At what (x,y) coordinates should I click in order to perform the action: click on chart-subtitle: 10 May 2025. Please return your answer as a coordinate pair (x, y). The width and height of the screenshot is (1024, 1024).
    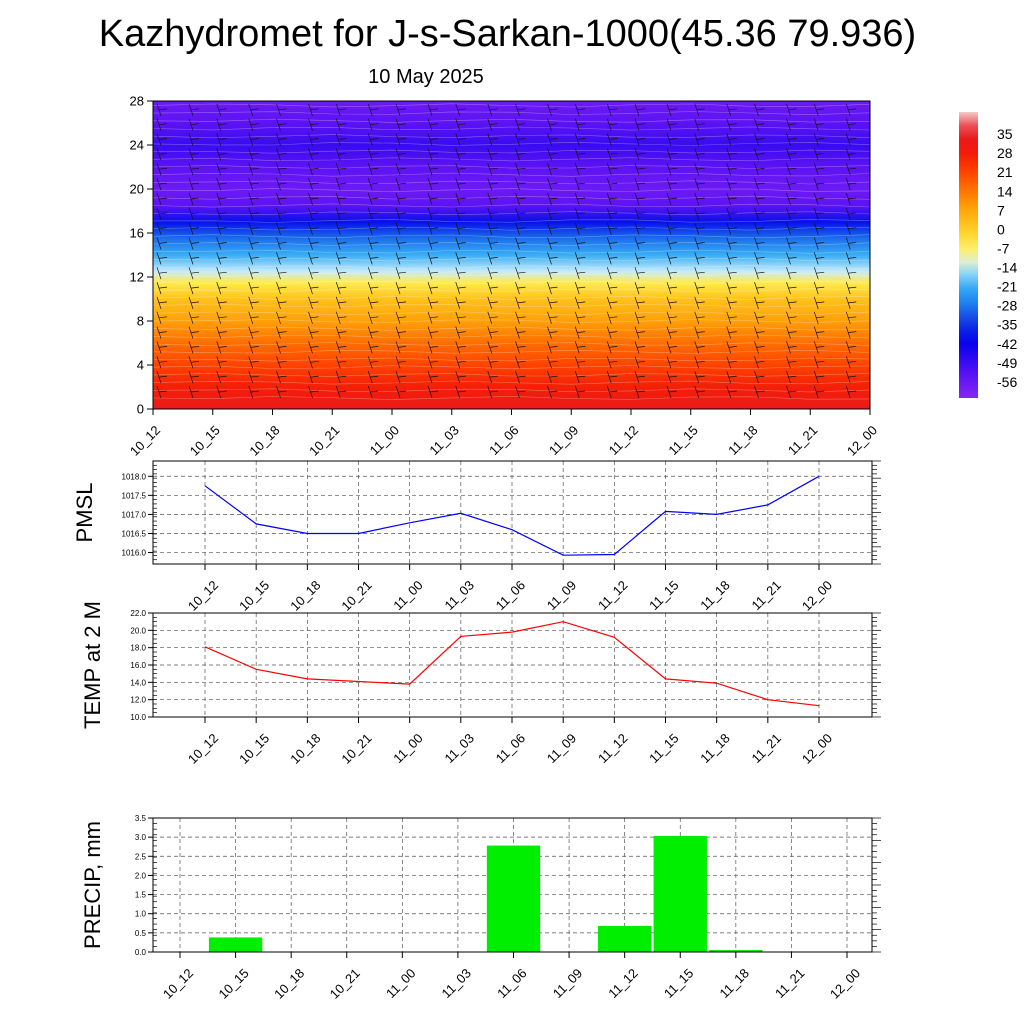
    Looking at the image, I should click on (426, 77).